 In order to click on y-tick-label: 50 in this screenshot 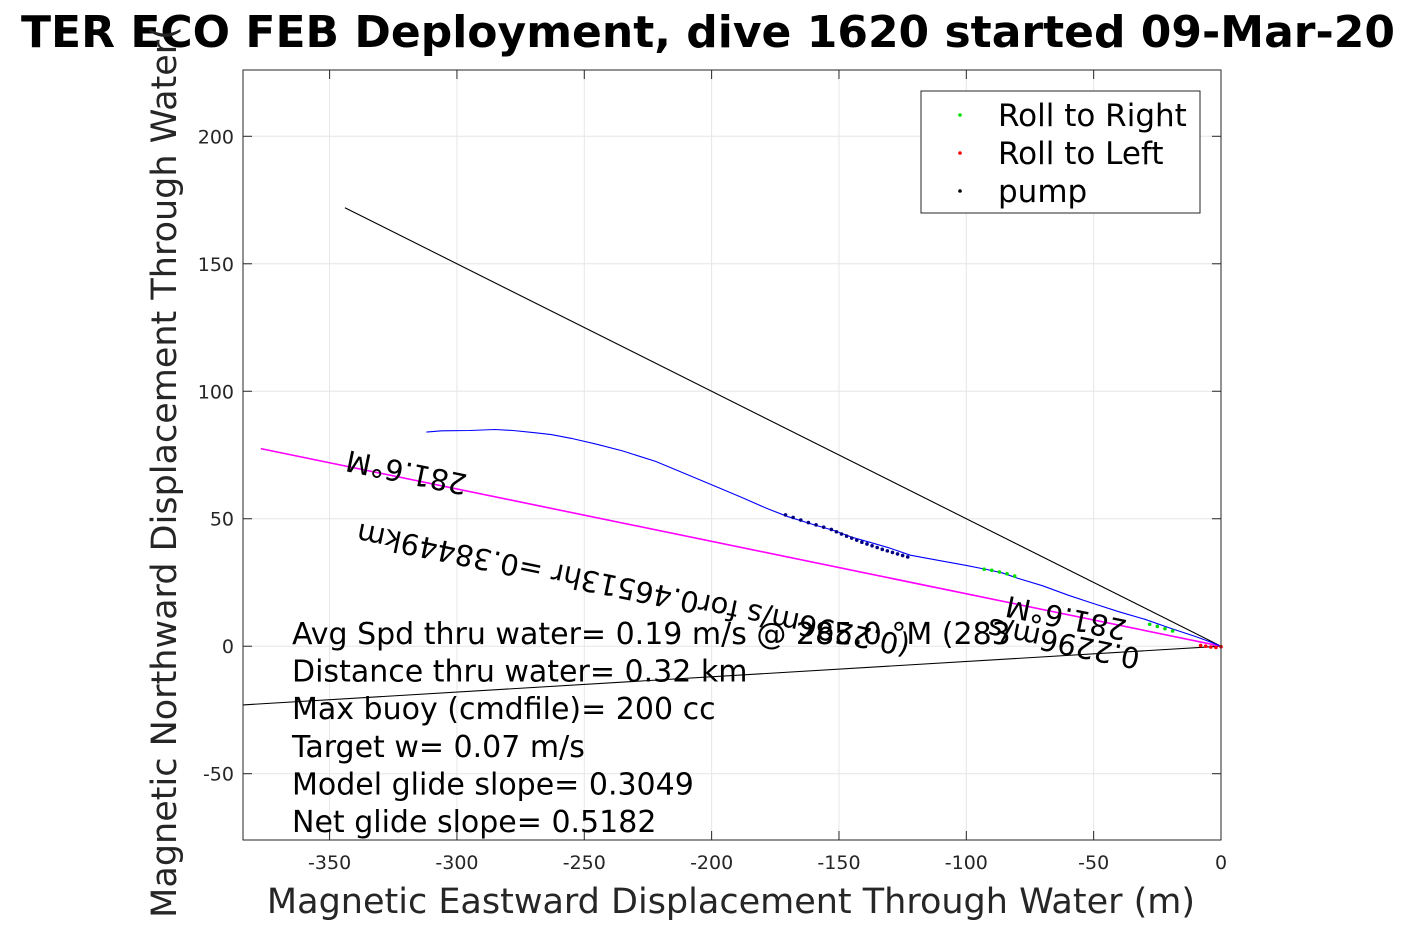, I will do `click(222, 520)`.